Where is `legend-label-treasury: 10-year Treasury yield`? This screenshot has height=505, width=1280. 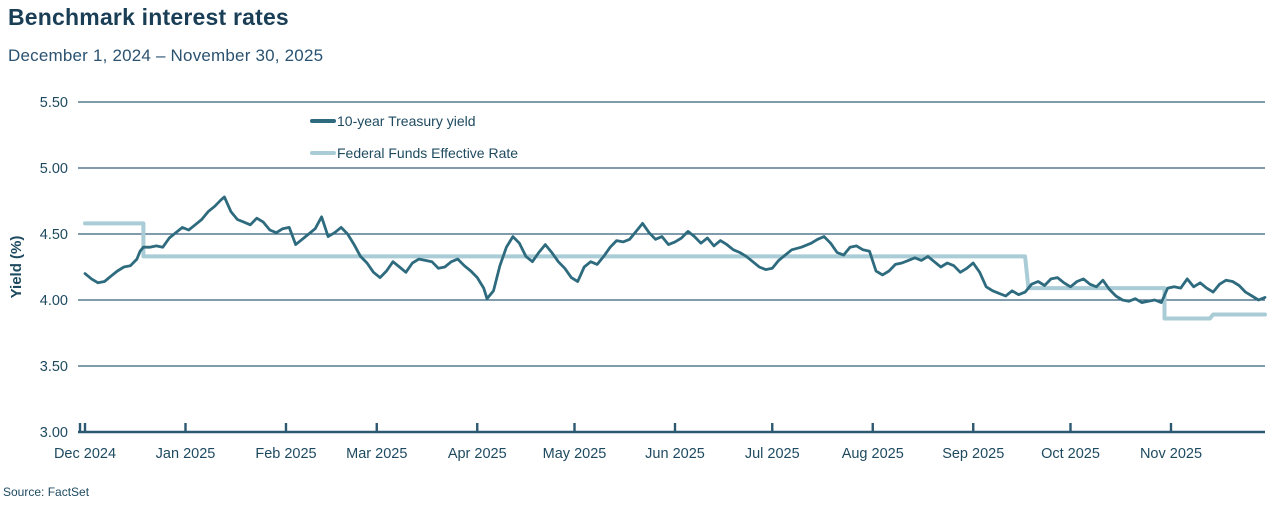 legend-label-treasury: 10-year Treasury yield is located at coordinates (406, 121).